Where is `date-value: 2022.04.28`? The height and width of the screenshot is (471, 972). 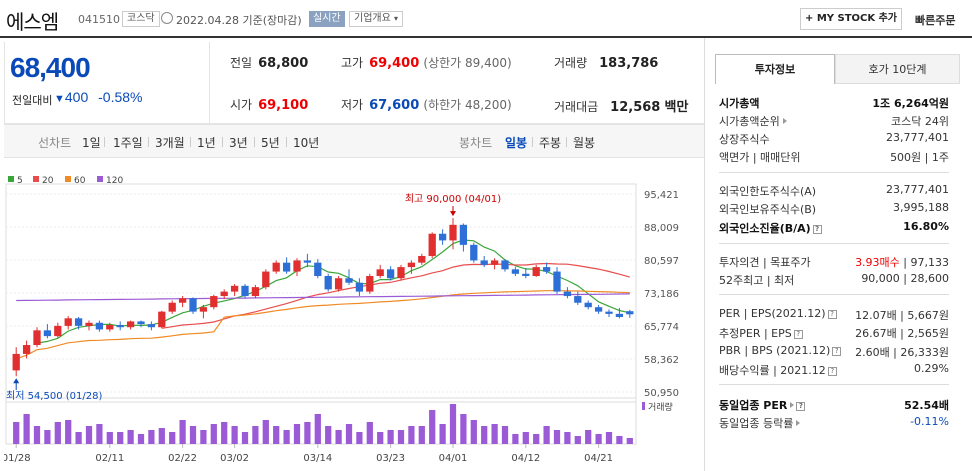
date-value: 2022.04.28 is located at coordinates (207, 20).